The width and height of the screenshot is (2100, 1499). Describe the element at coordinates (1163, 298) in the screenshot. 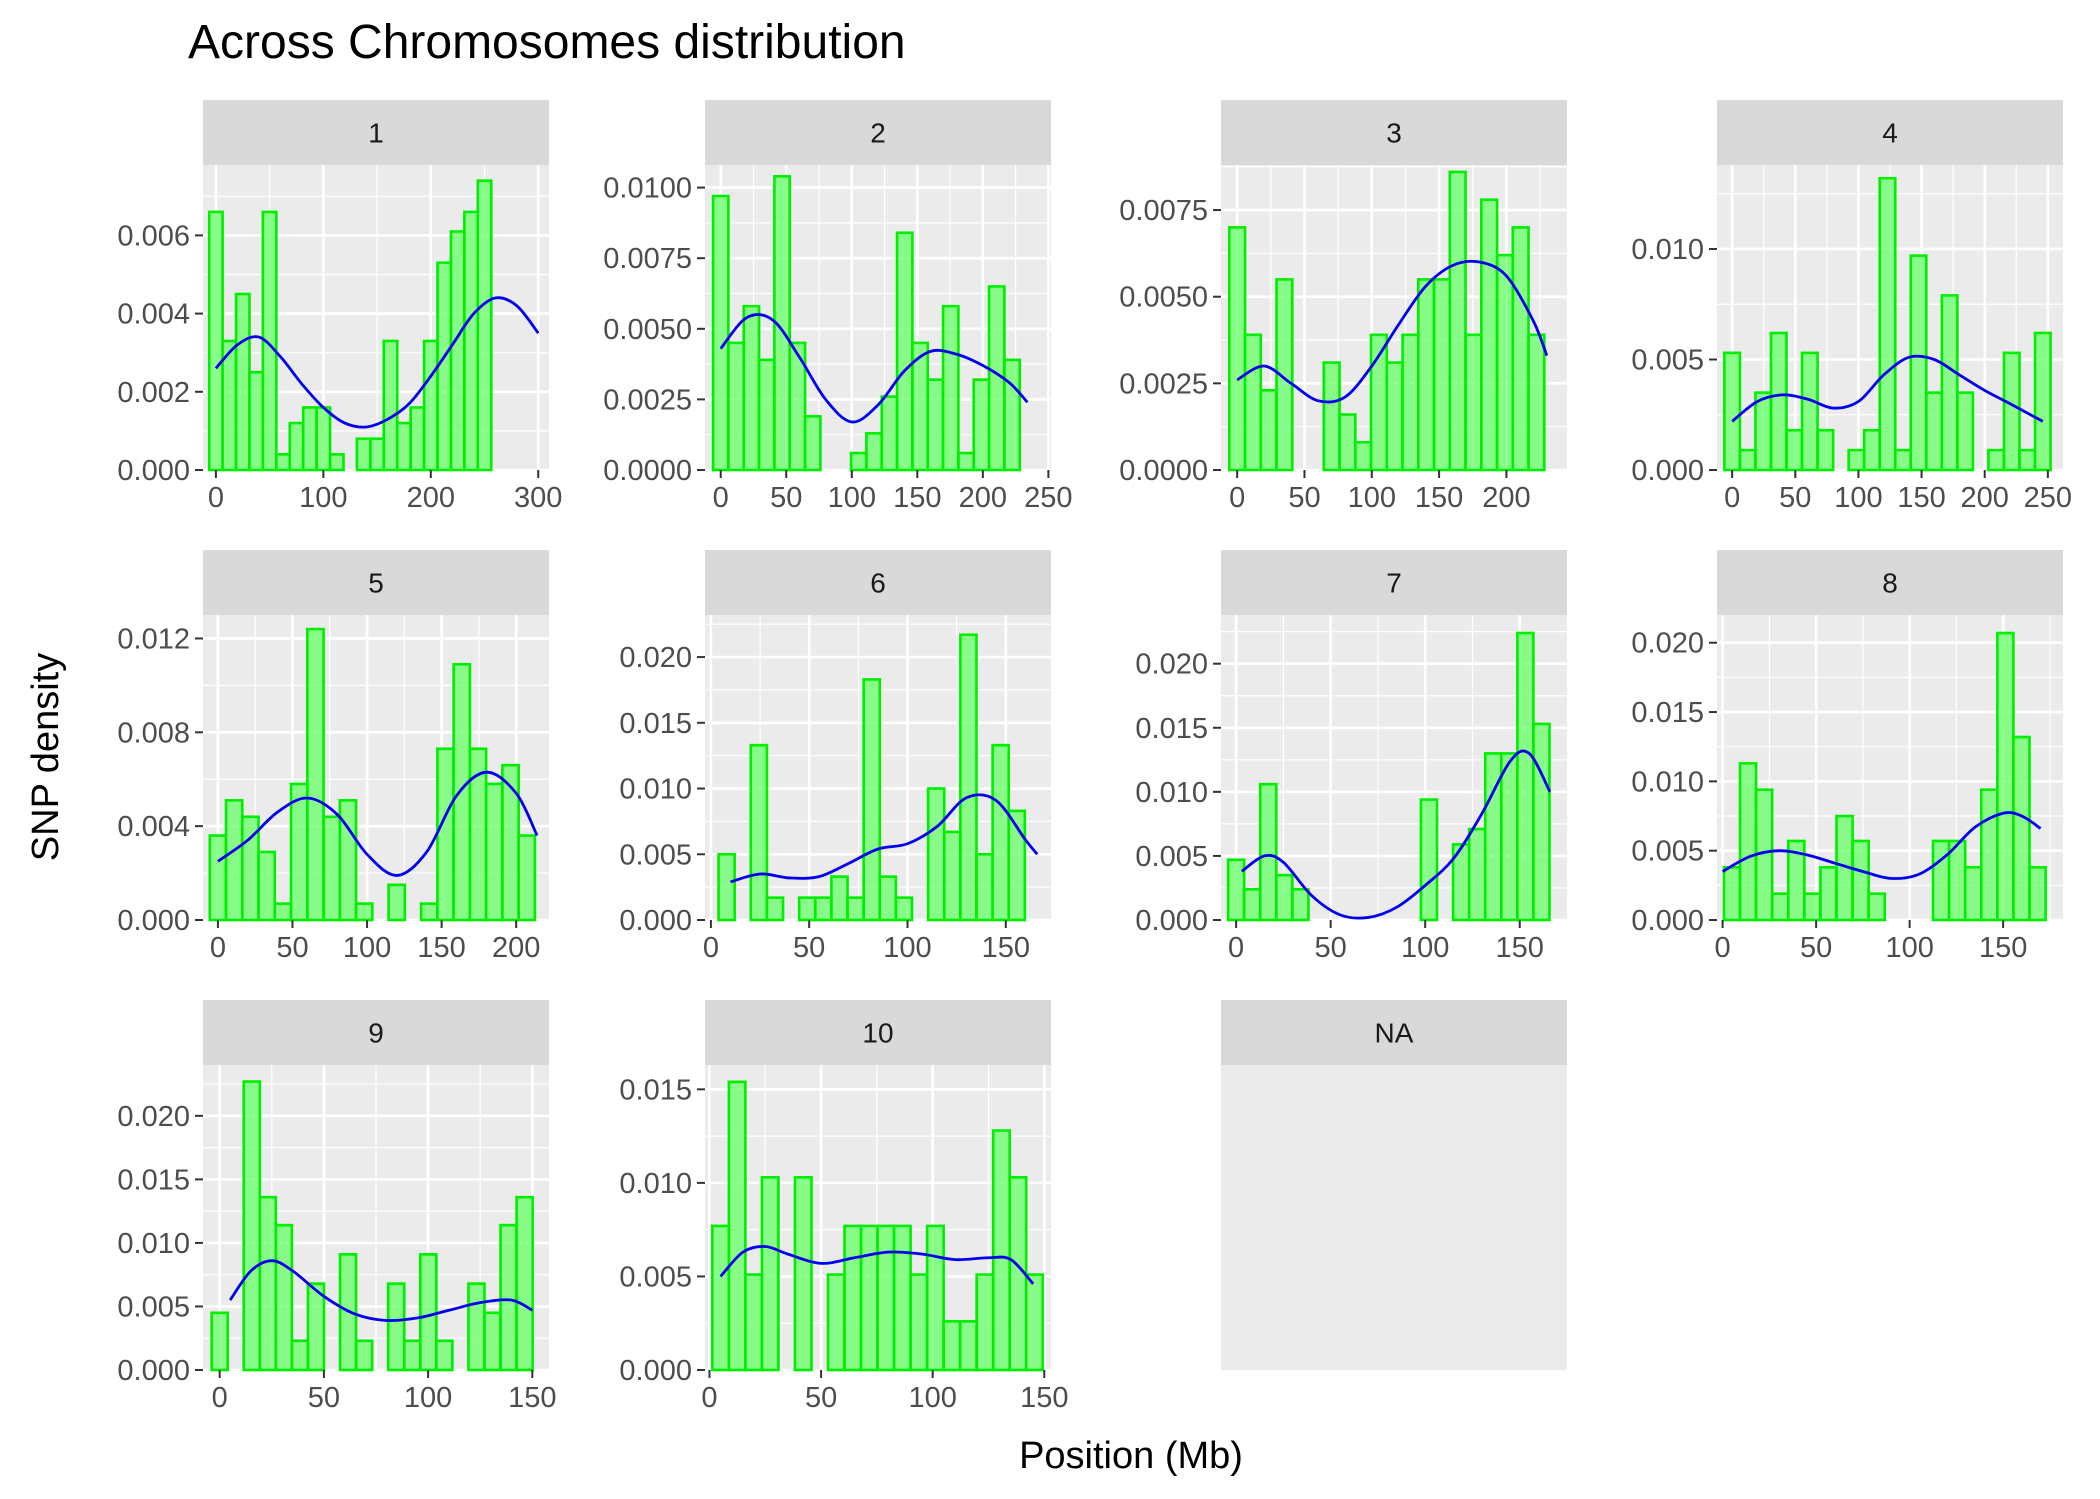

I see `y-tick-label: 0.0050` at that location.